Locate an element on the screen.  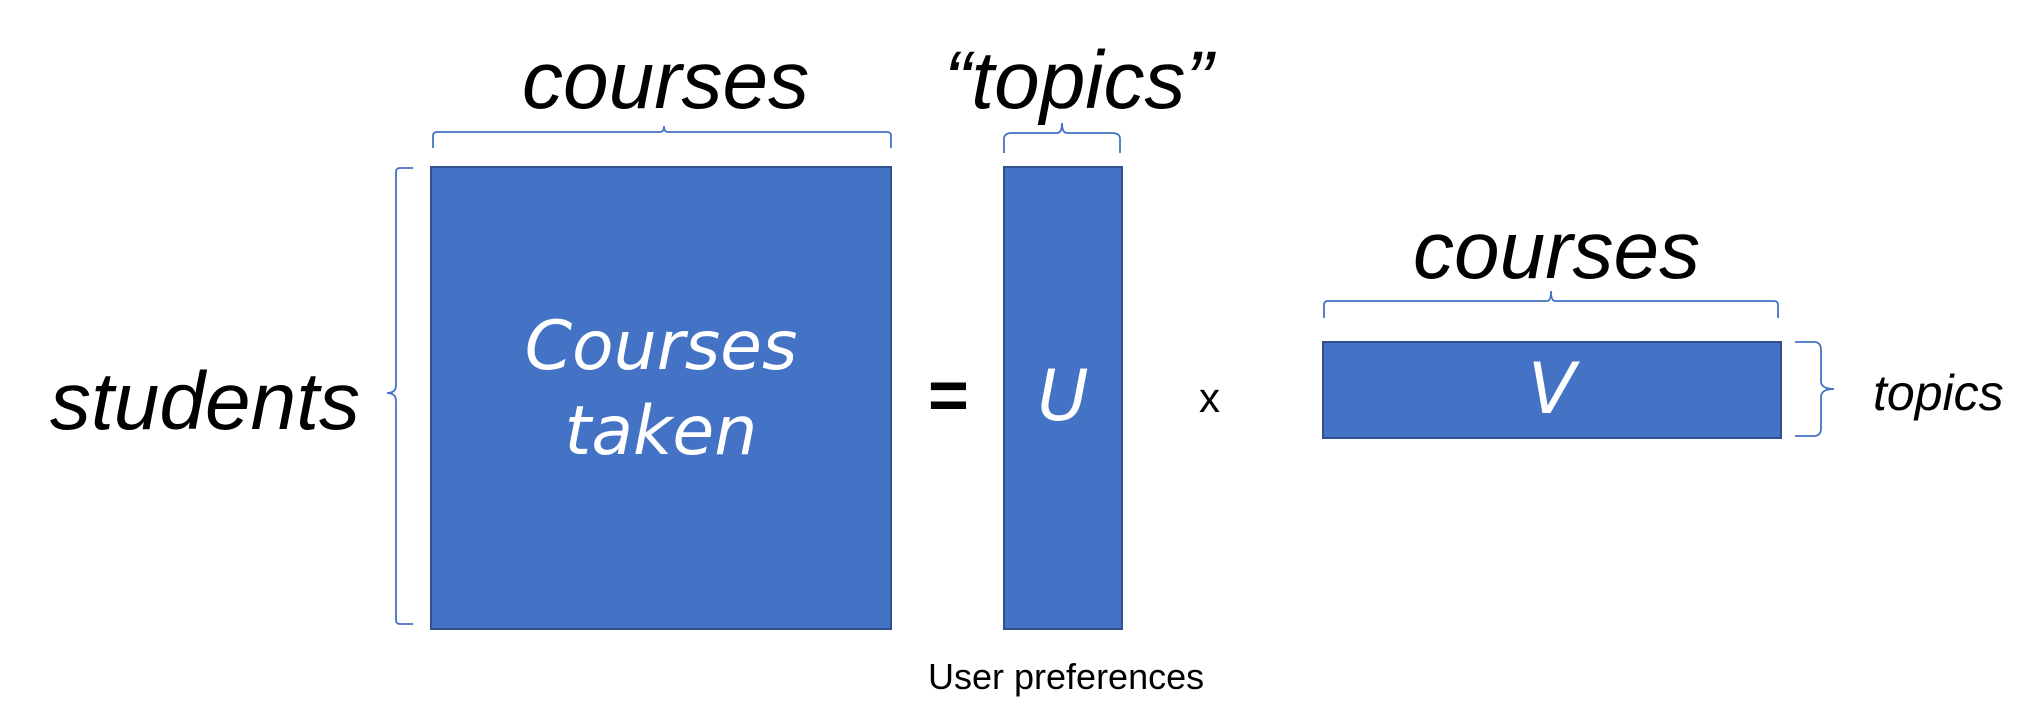
v-courses-top-brace is located at coordinates (1551, 304).